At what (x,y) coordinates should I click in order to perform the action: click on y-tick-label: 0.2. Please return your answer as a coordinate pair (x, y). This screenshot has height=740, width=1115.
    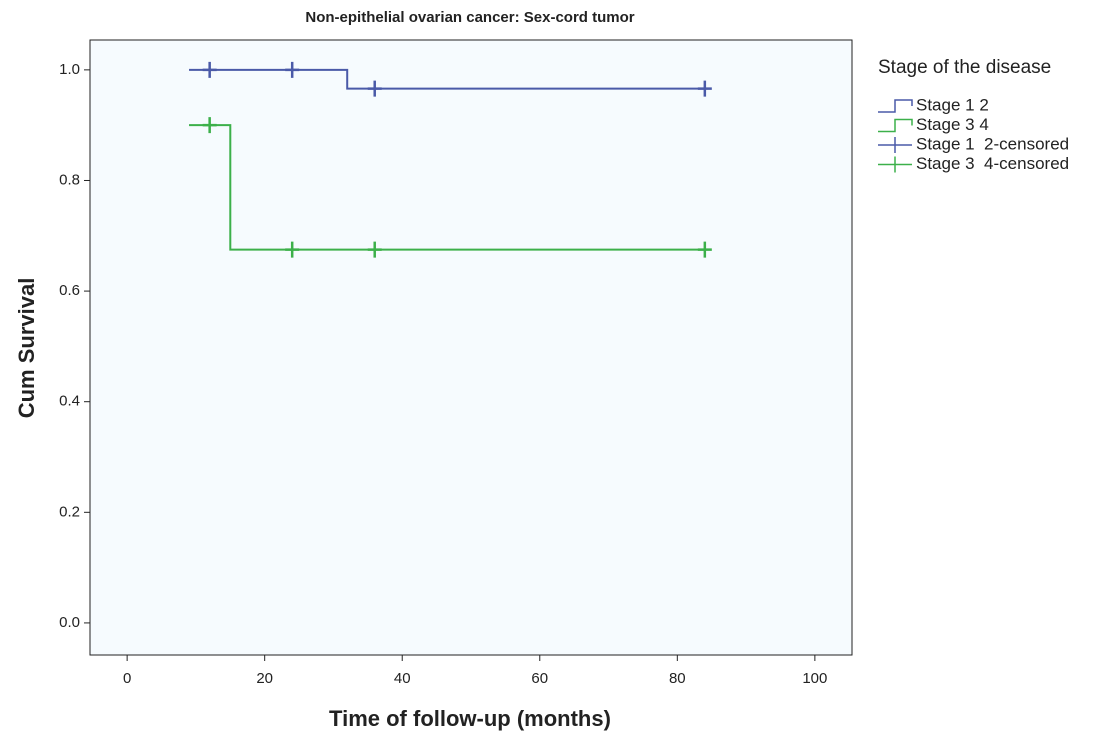
    Looking at the image, I should click on (69, 511).